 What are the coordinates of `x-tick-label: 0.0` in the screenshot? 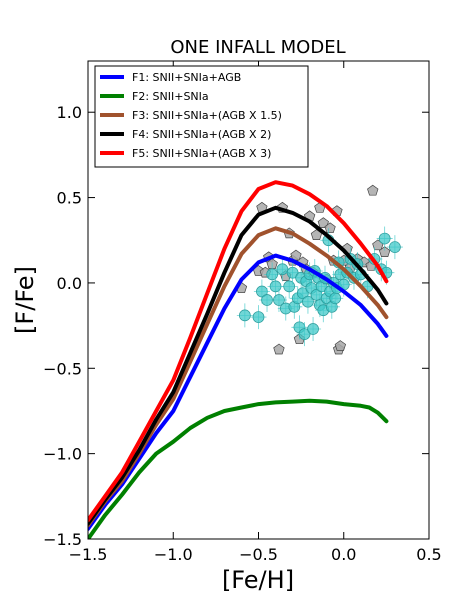 It's located at (343, 554).